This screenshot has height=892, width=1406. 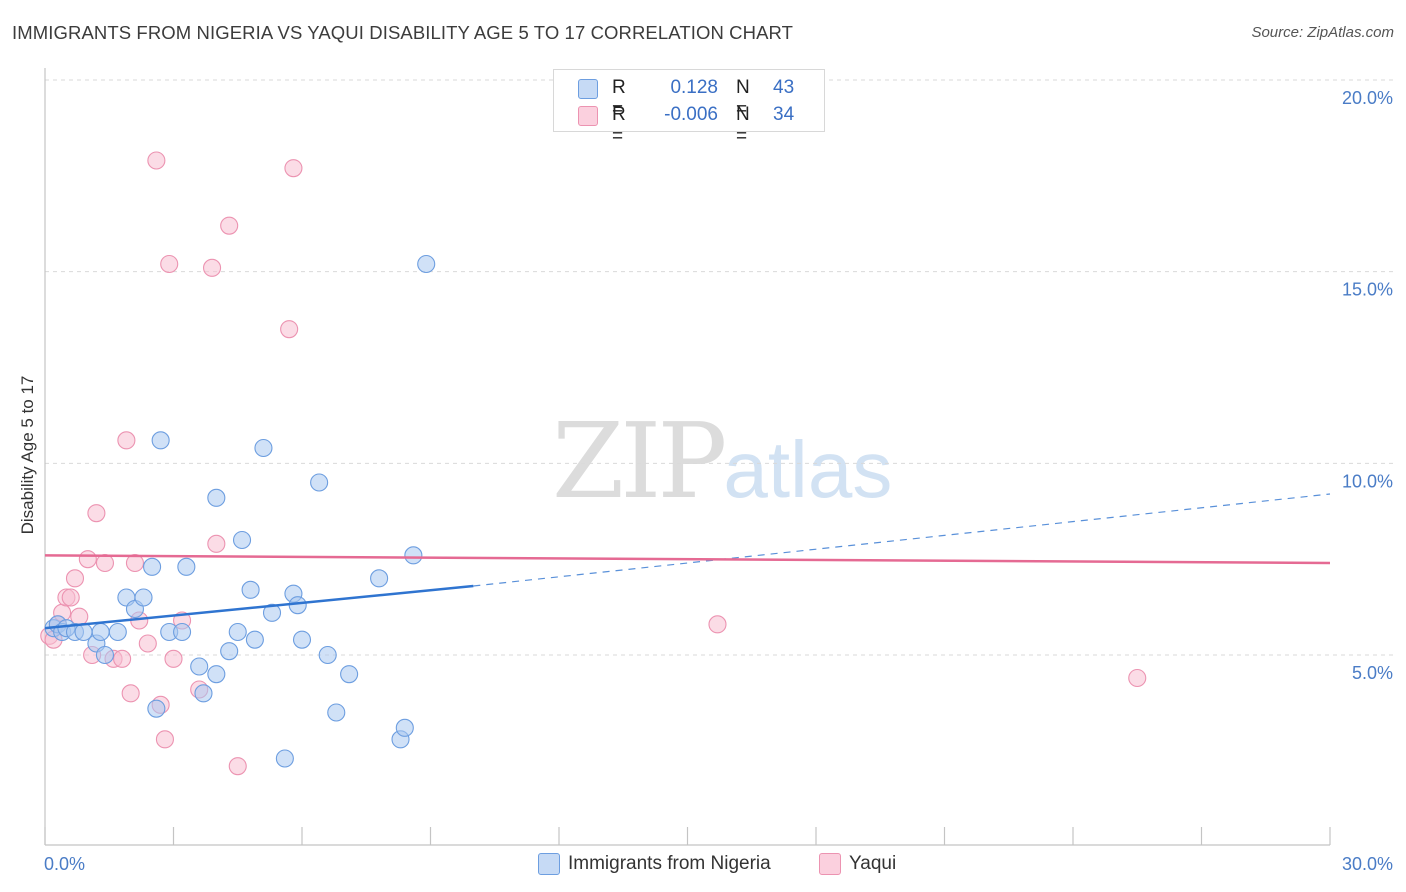 I want to click on legend-swatch-nigeria, so click(x=588, y=89).